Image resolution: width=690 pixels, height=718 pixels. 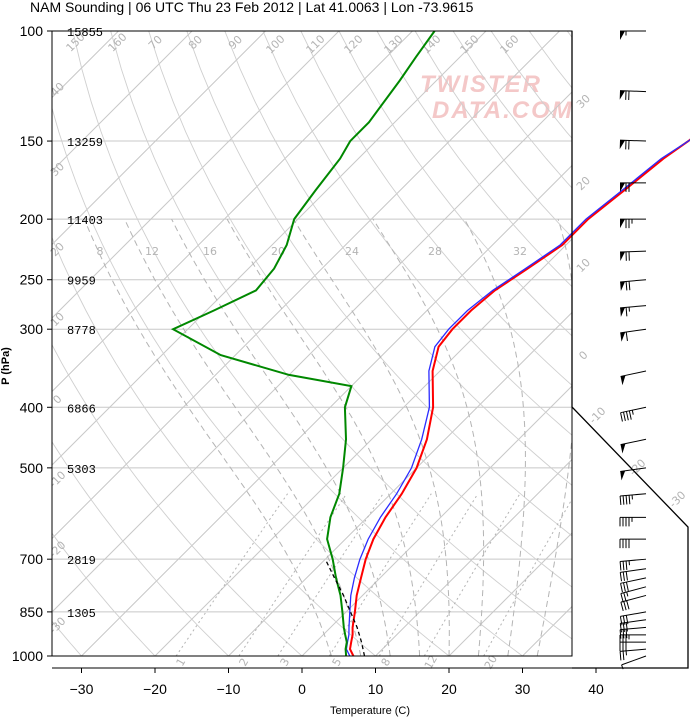 I want to click on y-axis: 100 150 200 250 300 400 500 700 850 1000, so click(x=32, y=343).